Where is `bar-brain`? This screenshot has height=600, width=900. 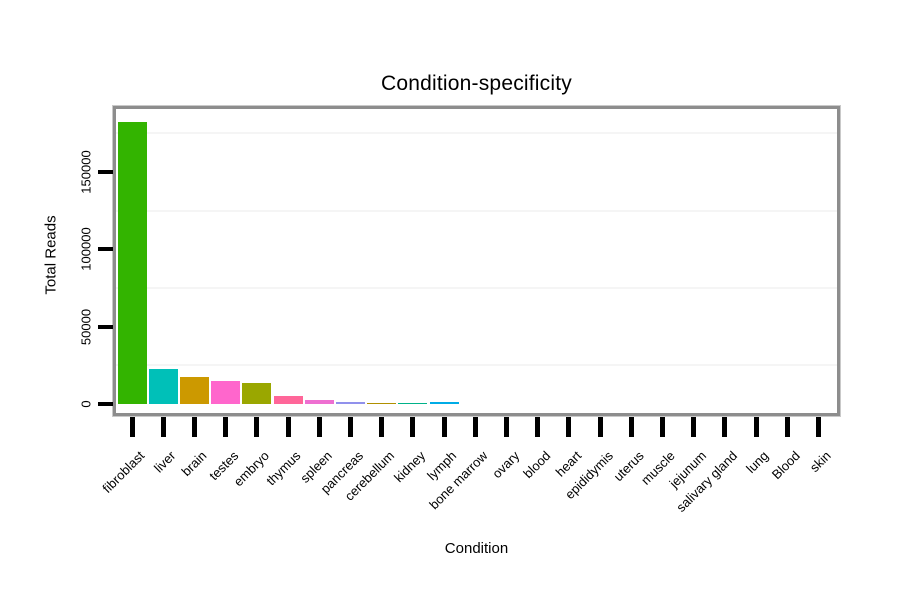 bar-brain is located at coordinates (194, 390).